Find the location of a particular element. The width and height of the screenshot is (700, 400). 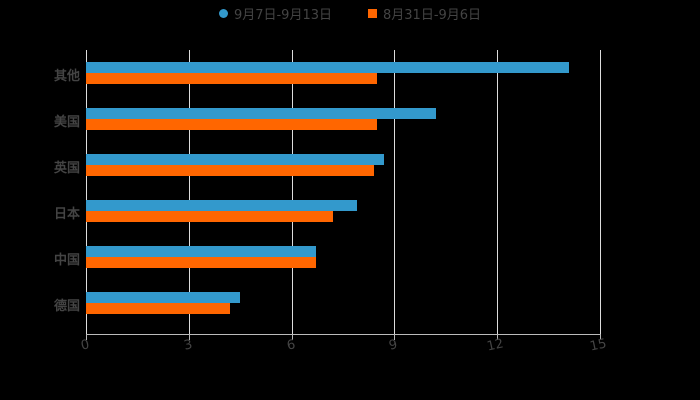

legend-label: 8月31日-9月6日 is located at coordinates (432, 15).